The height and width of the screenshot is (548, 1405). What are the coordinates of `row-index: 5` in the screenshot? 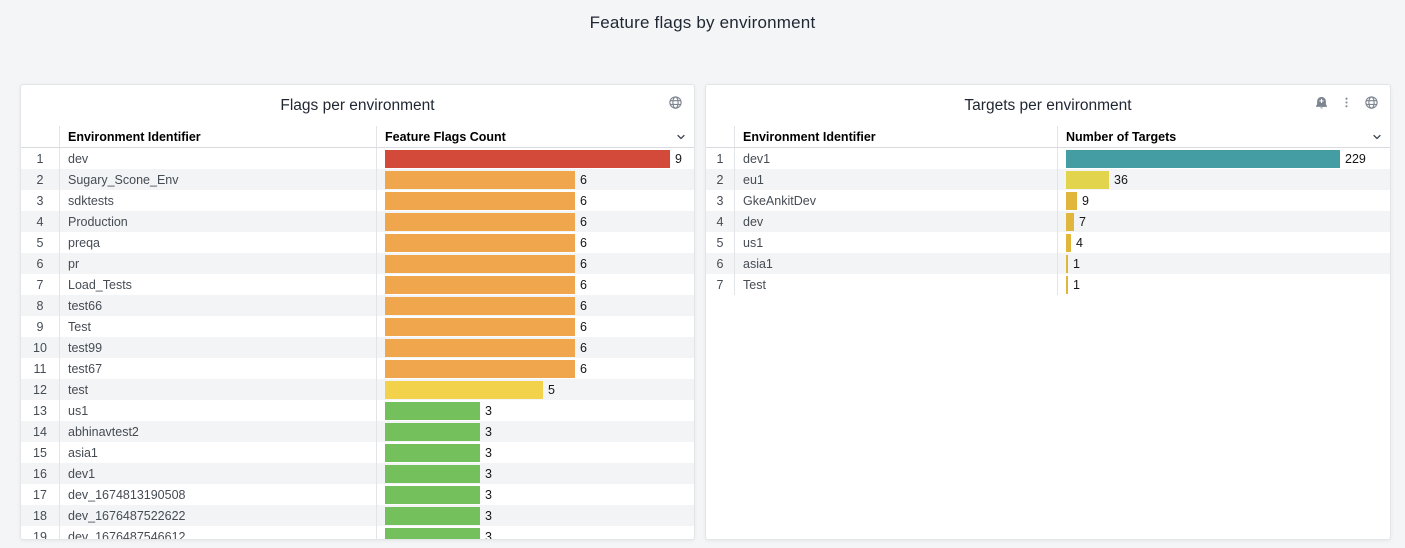 It's located at (720, 242).